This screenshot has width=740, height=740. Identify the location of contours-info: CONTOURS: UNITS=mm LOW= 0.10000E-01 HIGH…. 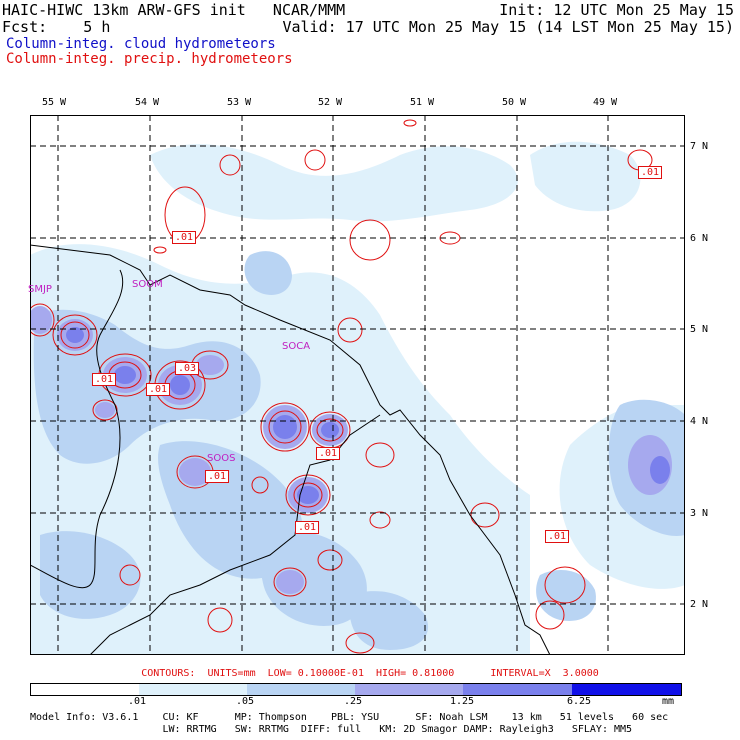
(370, 673).